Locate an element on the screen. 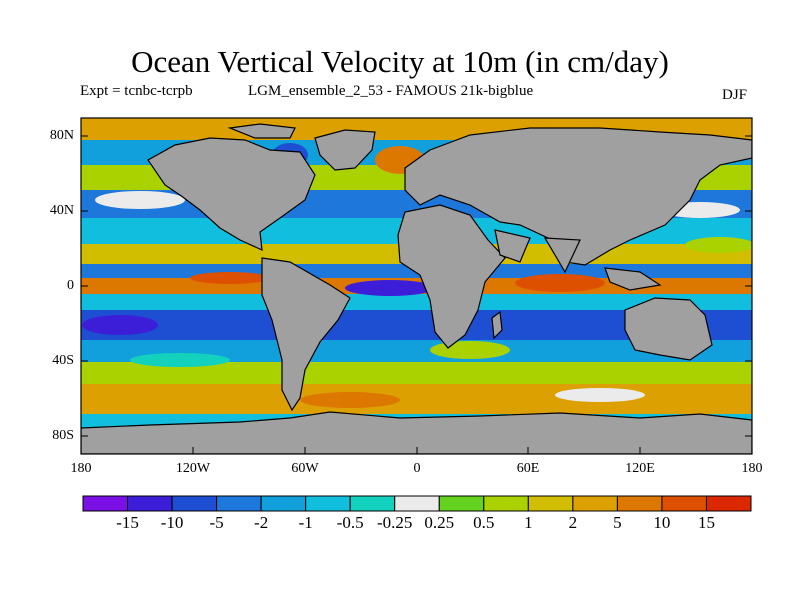 Image resolution: width=800 pixels, height=600 pixels. colorbar-label: -10 is located at coordinates (172, 522).